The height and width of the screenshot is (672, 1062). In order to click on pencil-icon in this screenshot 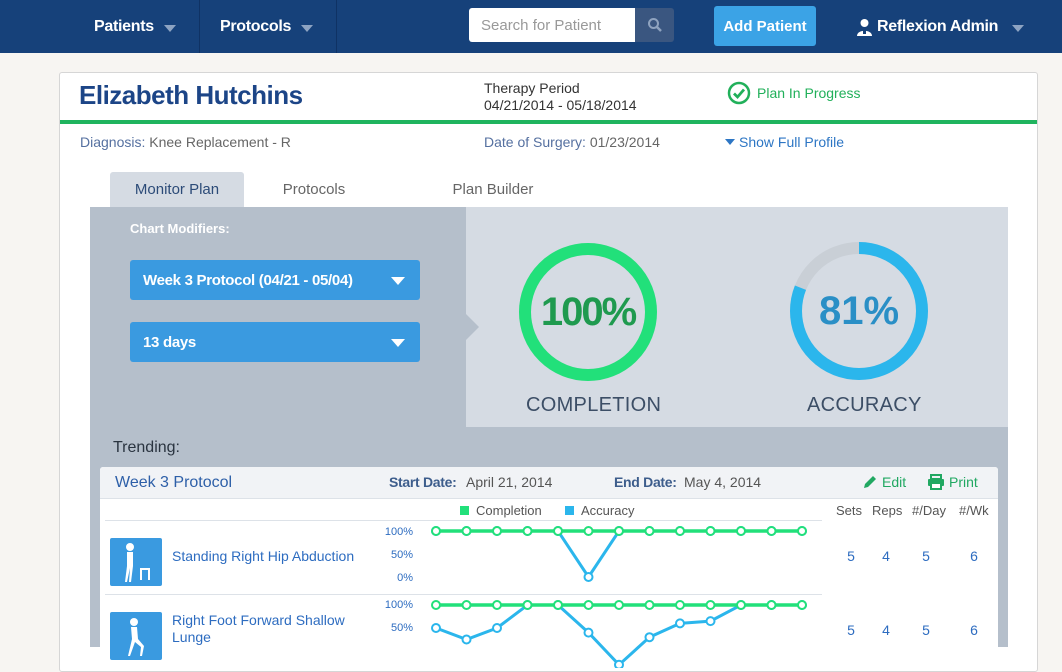, I will do `click(870, 482)`.